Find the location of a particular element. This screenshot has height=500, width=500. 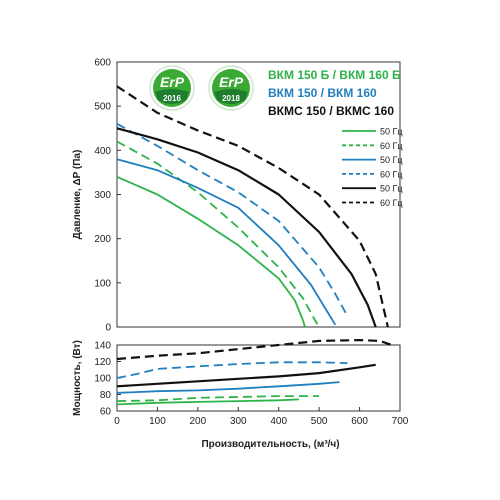

pressure-y-axis-label: Давление, ΔP (Па) is located at coordinates (77, 195).